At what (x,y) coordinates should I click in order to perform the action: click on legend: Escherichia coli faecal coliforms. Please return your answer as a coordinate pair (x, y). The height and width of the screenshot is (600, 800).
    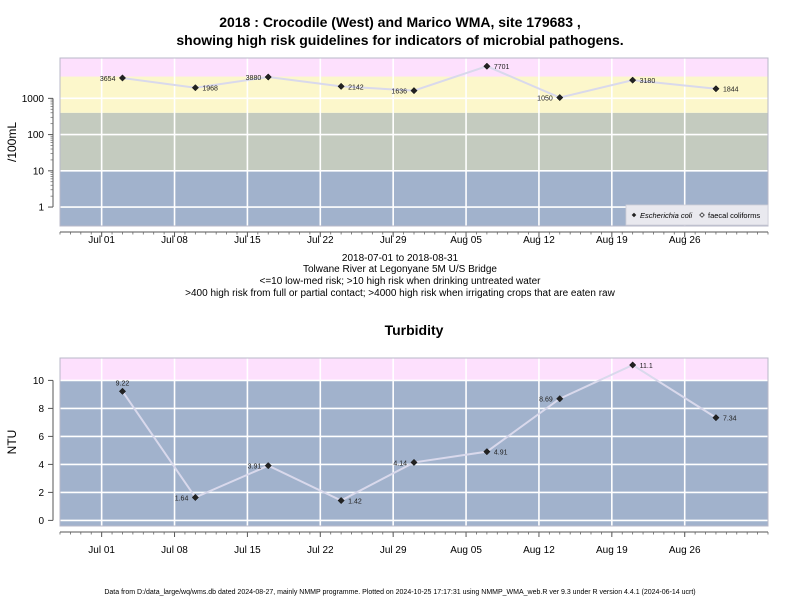
    Looking at the image, I should click on (697, 215).